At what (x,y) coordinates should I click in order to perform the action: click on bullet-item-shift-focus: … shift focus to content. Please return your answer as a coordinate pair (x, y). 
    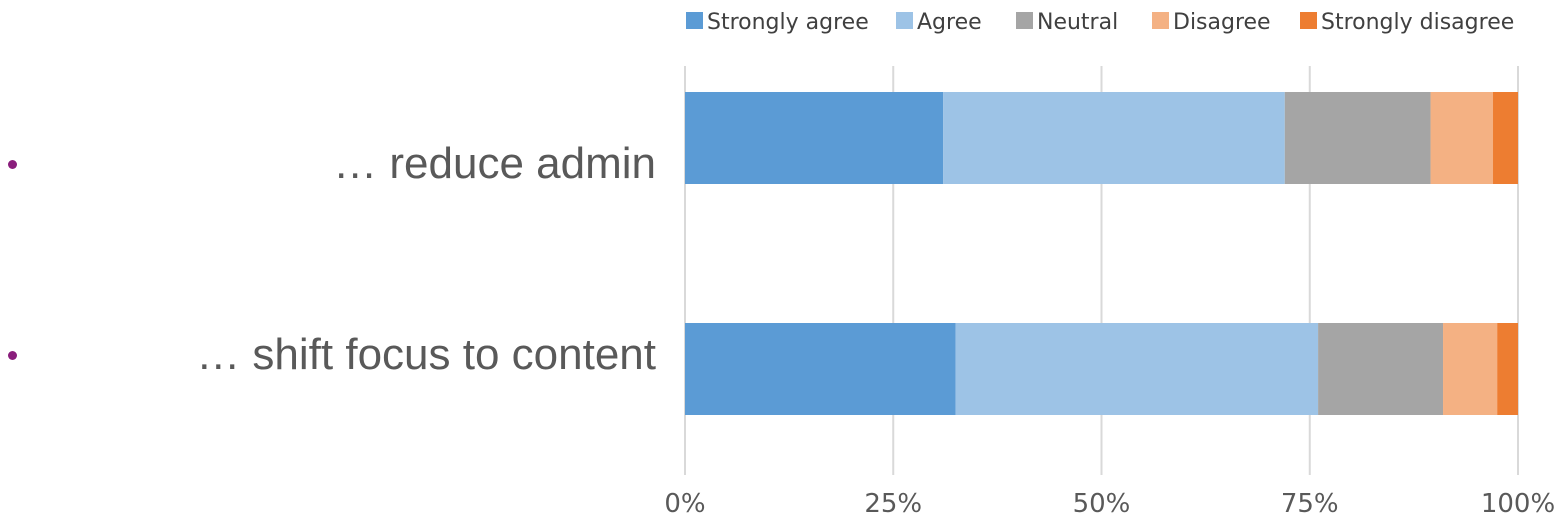
    Looking at the image, I should click on (335, 355).